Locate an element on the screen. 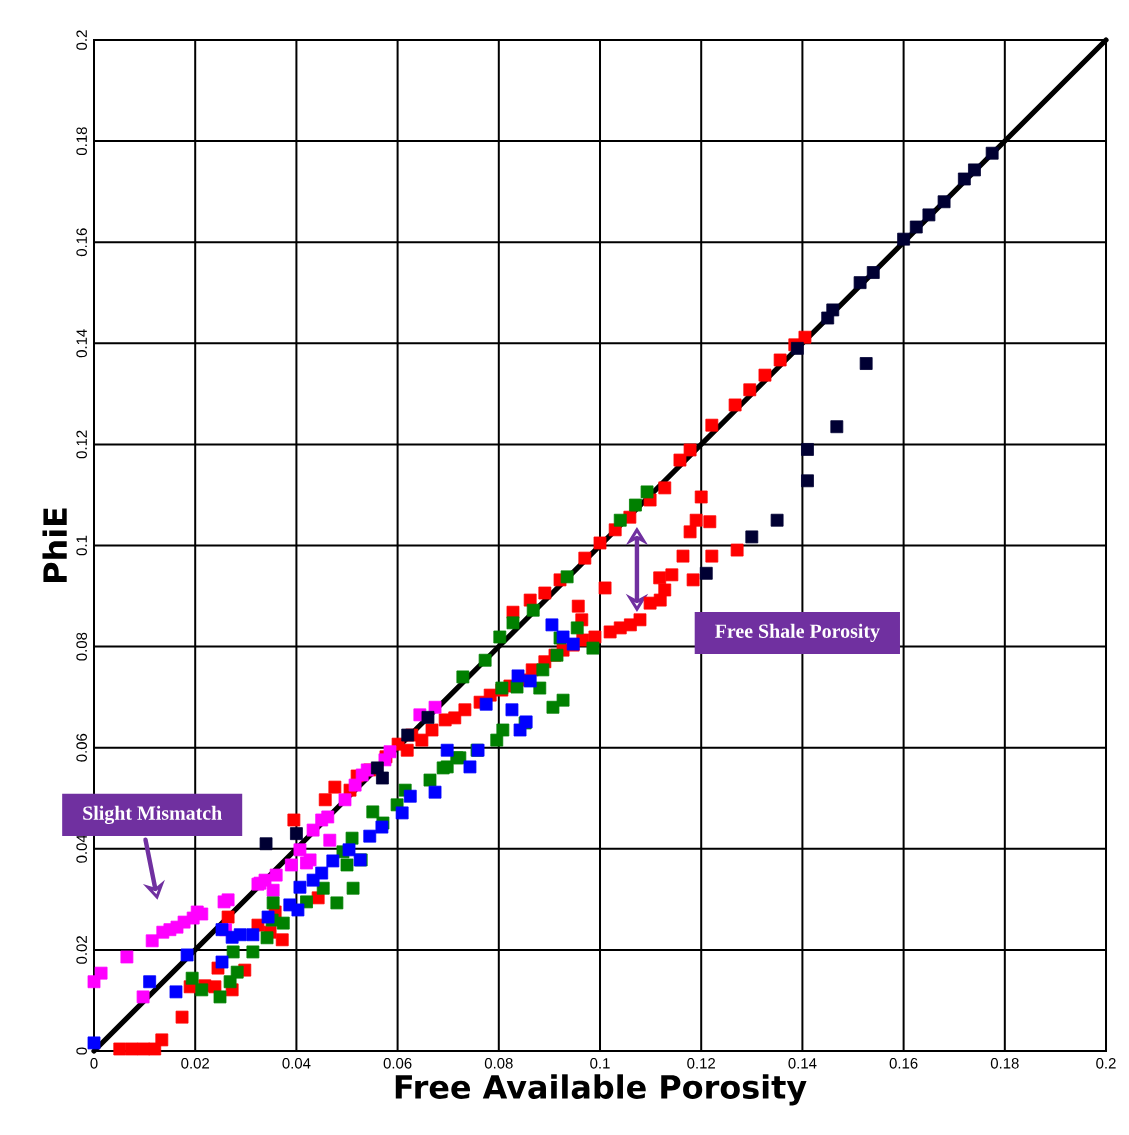 This screenshot has width=1129, height=1135. x-tick-label: 0.04 is located at coordinates (296, 1063).